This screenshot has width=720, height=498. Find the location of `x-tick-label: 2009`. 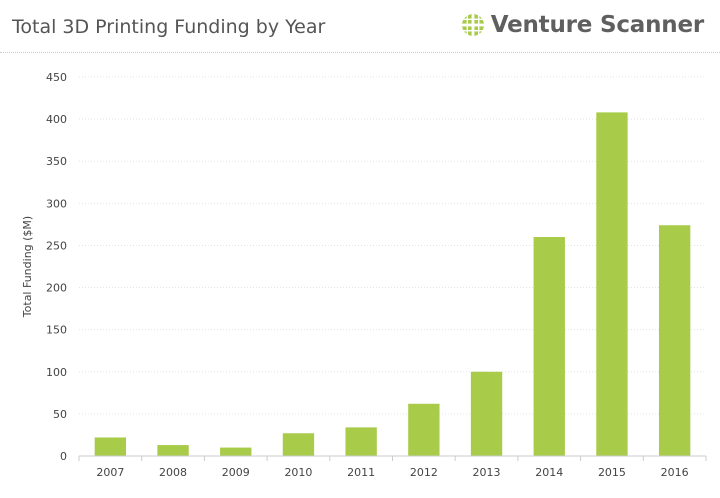

x-tick-label: 2009 is located at coordinates (236, 472).